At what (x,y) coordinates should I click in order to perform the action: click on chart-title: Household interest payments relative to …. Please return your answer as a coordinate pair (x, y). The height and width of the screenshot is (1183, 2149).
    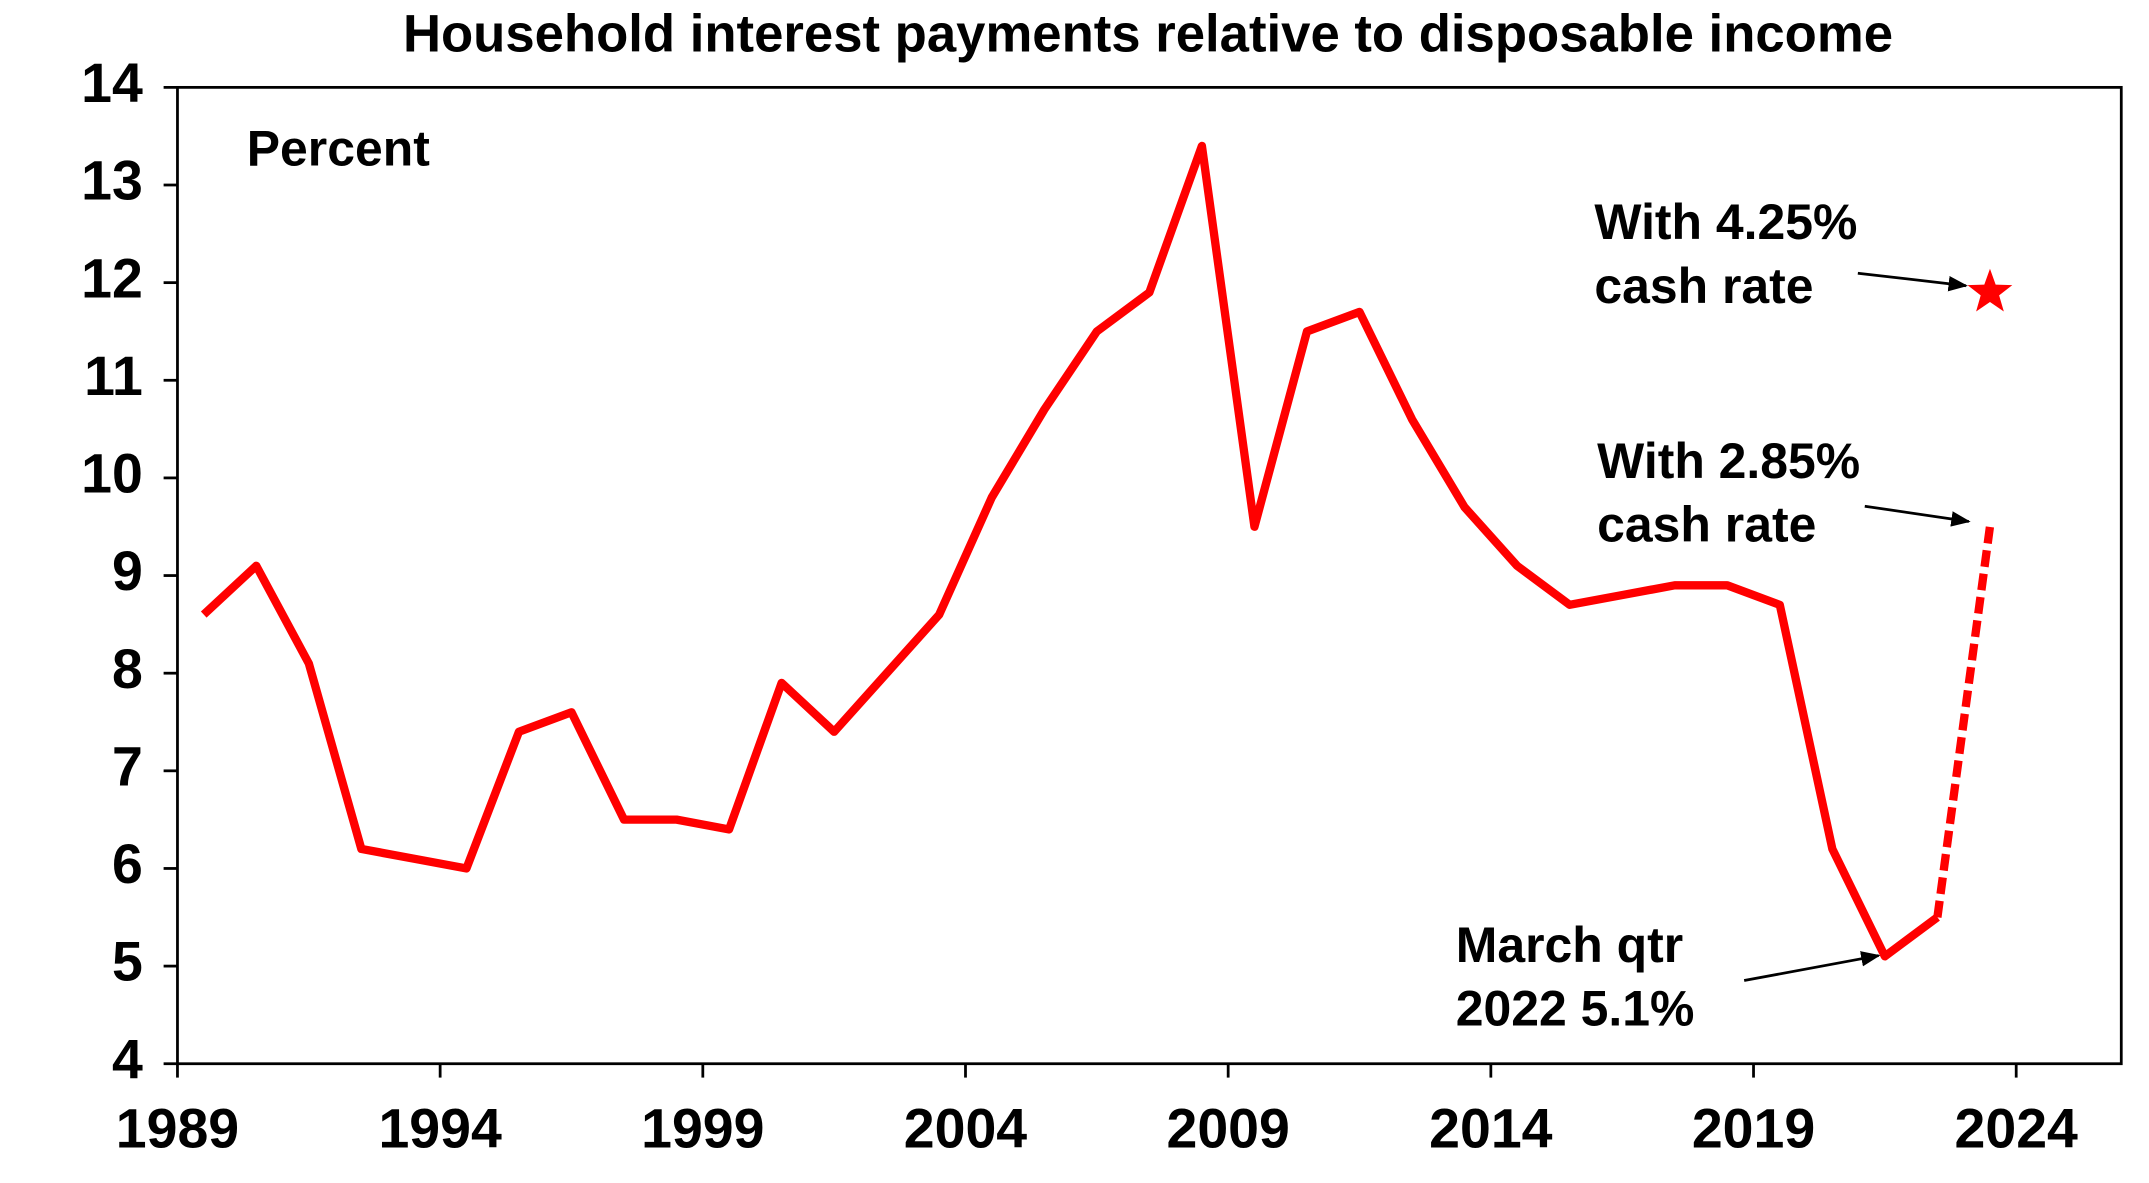
    Looking at the image, I should click on (1148, 33).